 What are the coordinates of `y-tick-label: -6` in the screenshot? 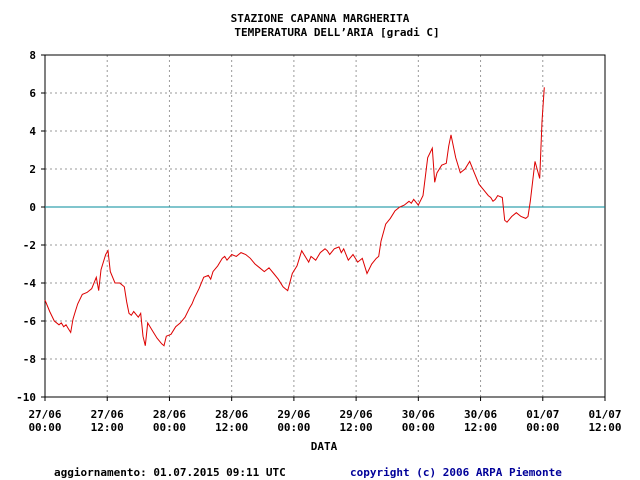 It's located at (30, 321).